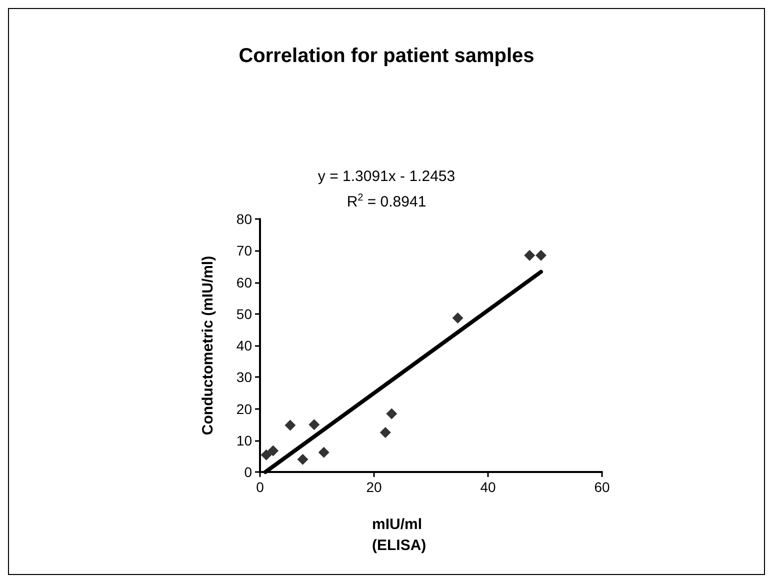  Describe the element at coordinates (386, 56) in the screenshot. I see `chart-title: Correlation for patient samples` at that location.